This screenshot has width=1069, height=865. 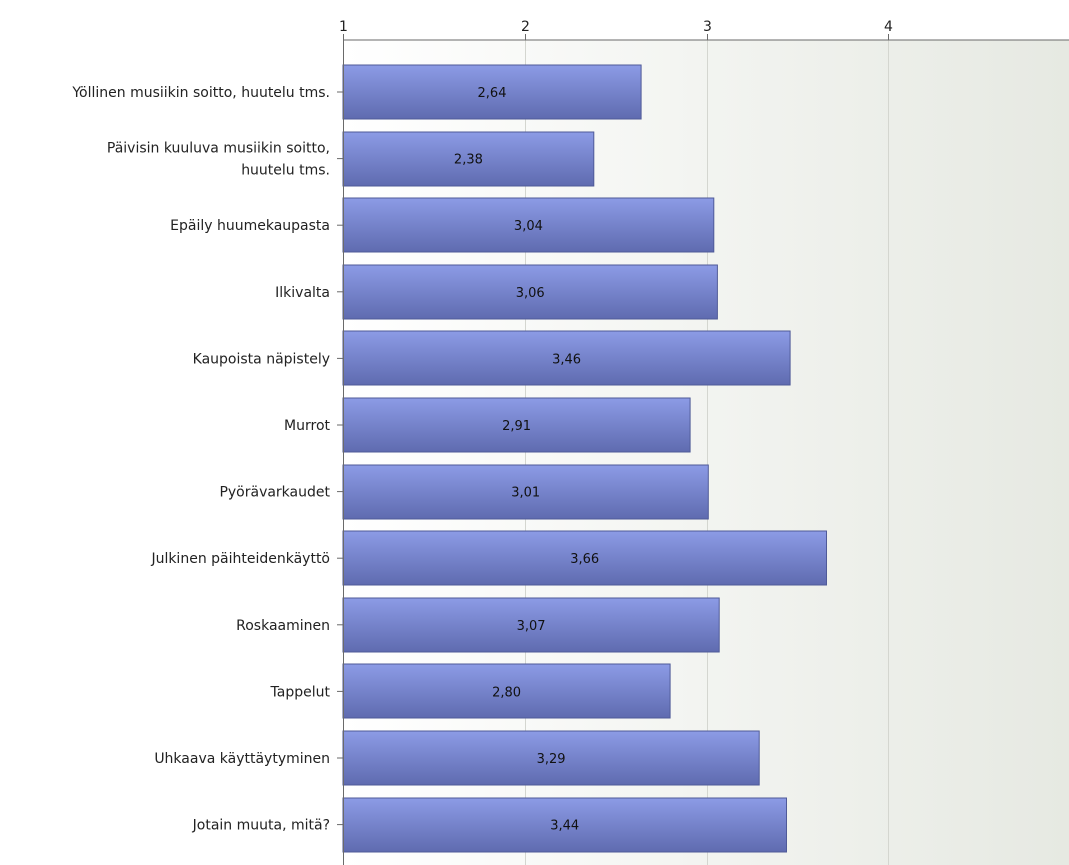 What do you see at coordinates (343, 27) in the screenshot?
I see `x-tick-label: 1` at bounding box center [343, 27].